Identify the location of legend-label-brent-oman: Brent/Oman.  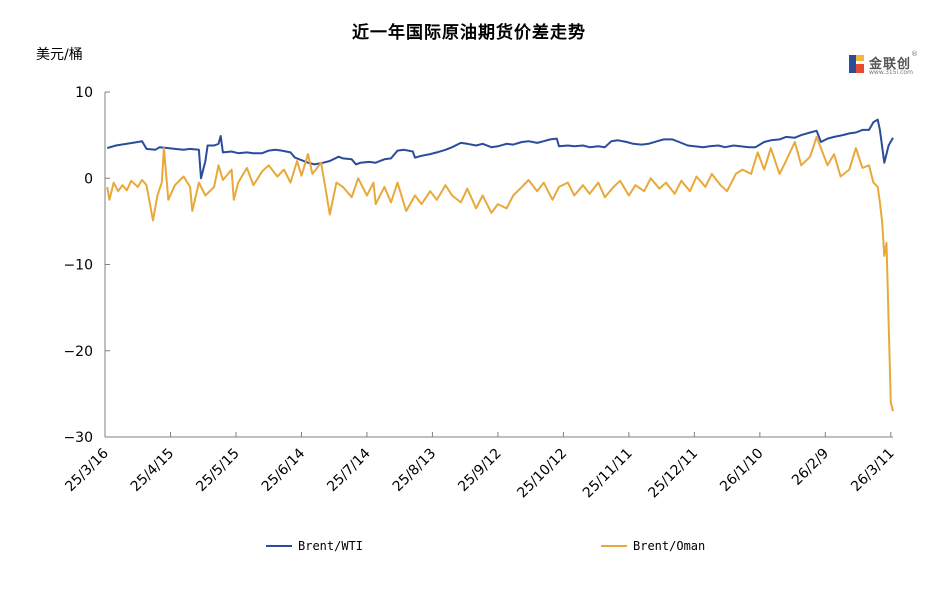
(669, 546).